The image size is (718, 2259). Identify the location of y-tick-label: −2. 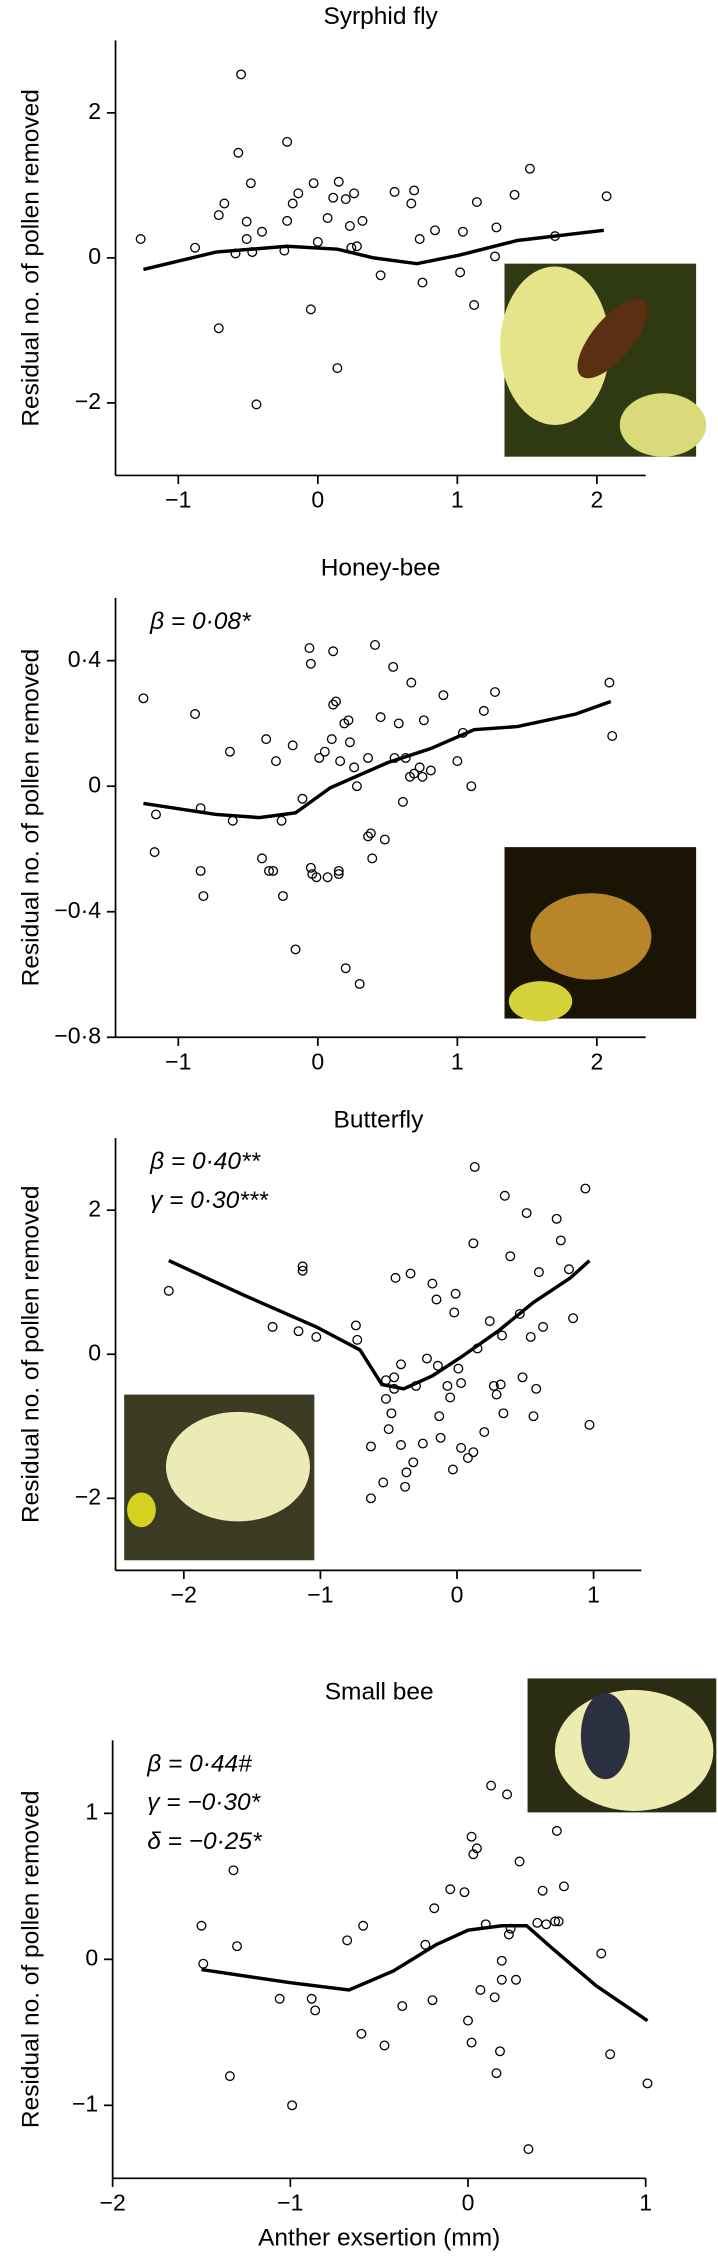
(88, 401).